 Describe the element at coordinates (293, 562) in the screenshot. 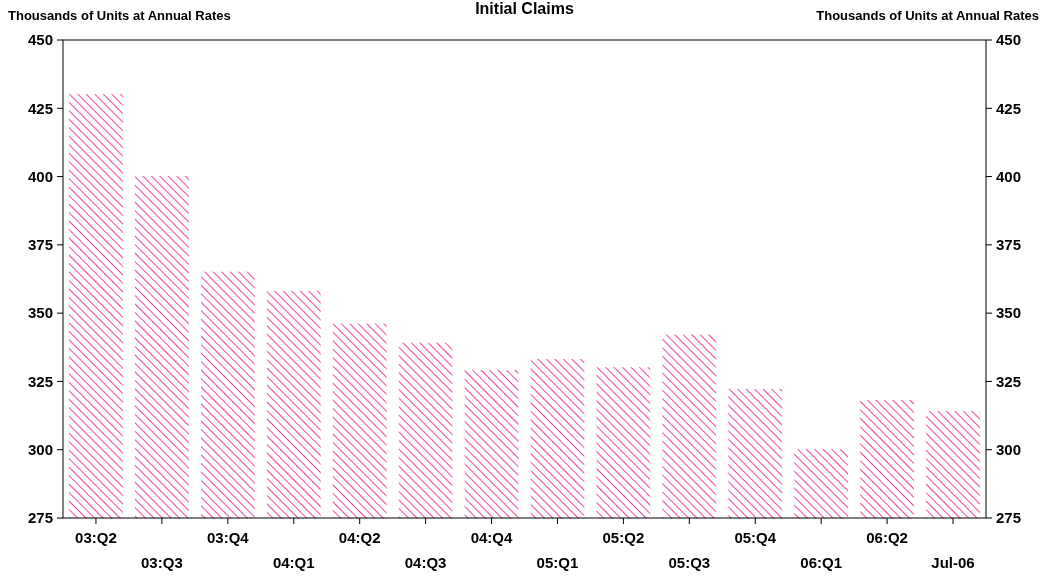

I see `x-tick-label: 04:Q1` at that location.